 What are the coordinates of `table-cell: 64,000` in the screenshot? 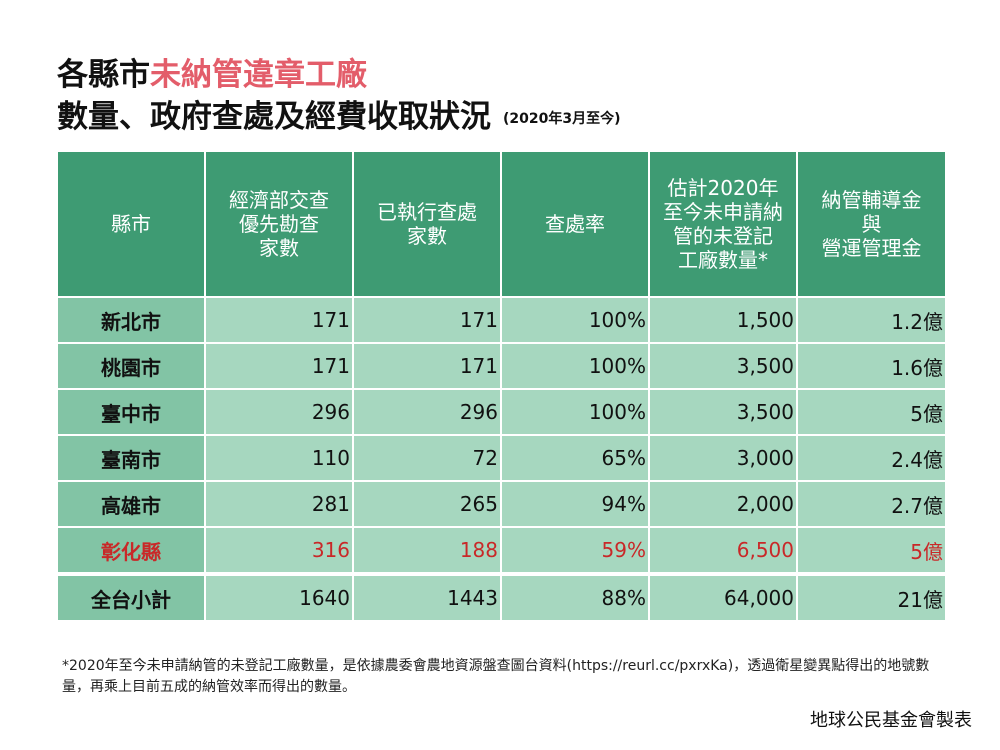 It's located at (723, 597).